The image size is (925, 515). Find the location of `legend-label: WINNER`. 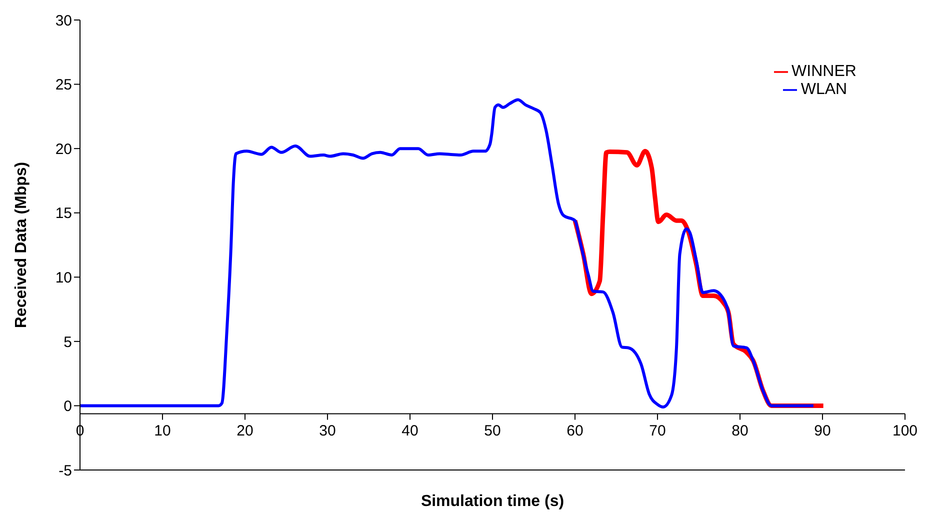

legend-label: WINNER is located at coordinates (824, 71).